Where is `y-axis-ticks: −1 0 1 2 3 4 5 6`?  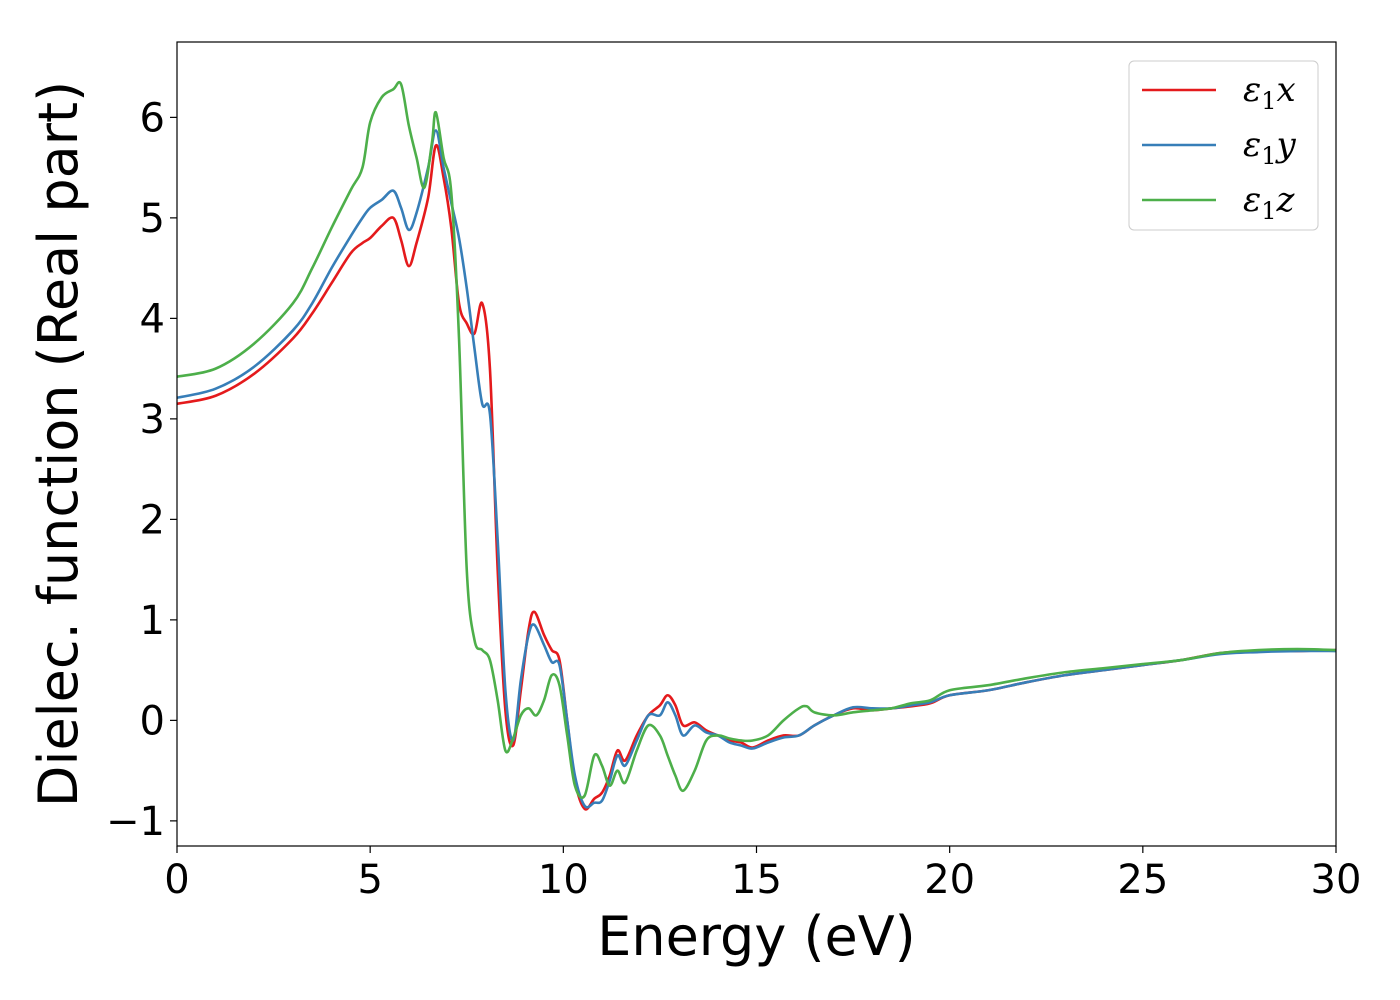 y-axis-ticks: −1 0 1 2 3 4 5 6 is located at coordinates (141, 470).